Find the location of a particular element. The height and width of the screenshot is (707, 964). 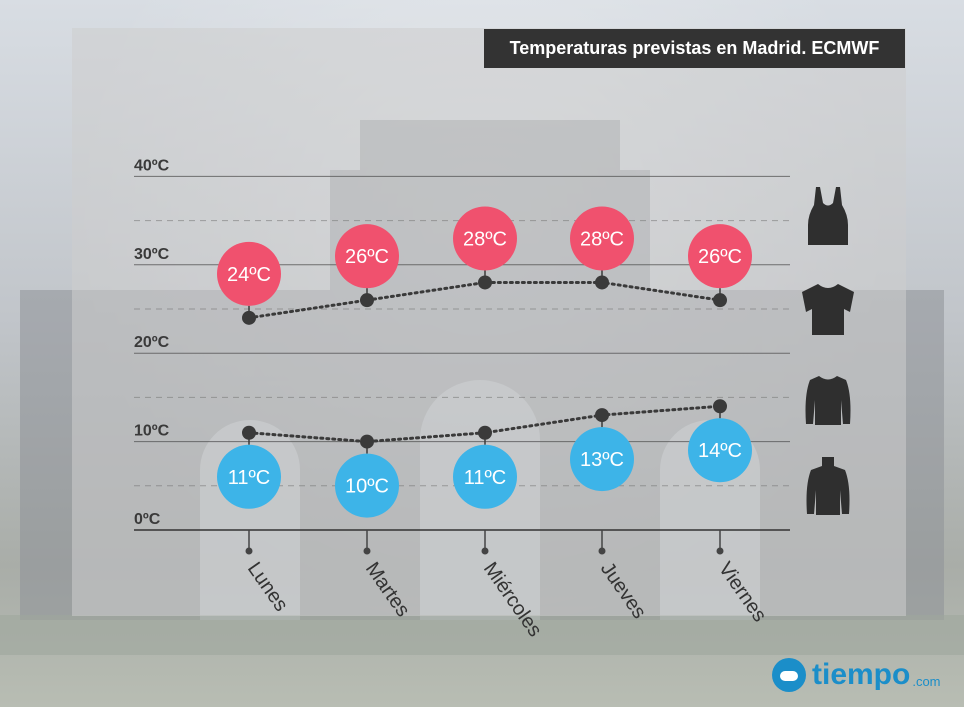

logo-text: tiempo is located at coordinates (861, 674).